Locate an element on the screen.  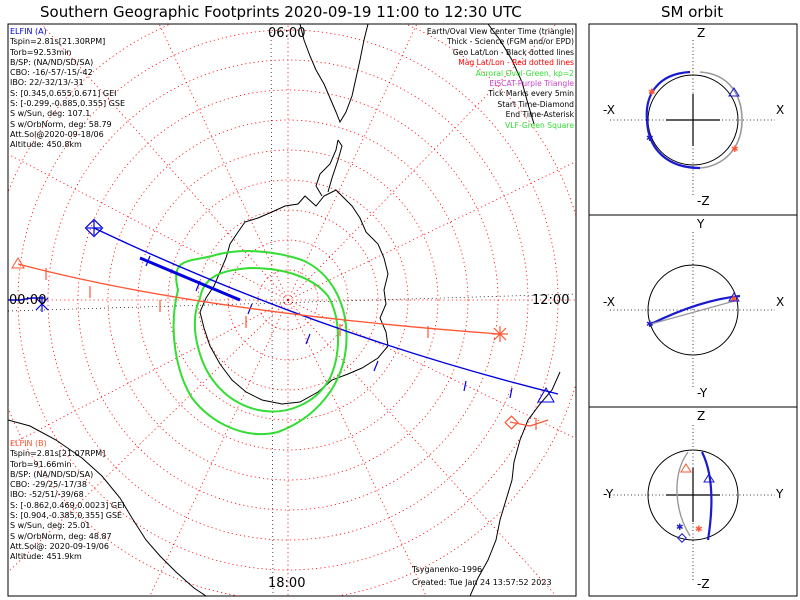
legend-start-time: Start Time-Diamond is located at coordinates (535, 104).